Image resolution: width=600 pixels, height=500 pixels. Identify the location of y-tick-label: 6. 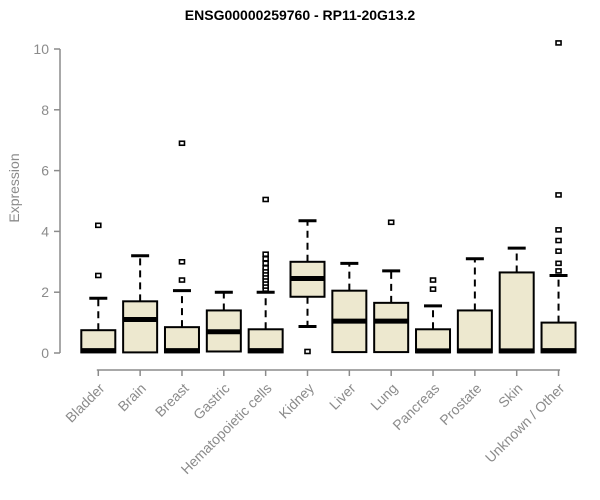
(45, 171).